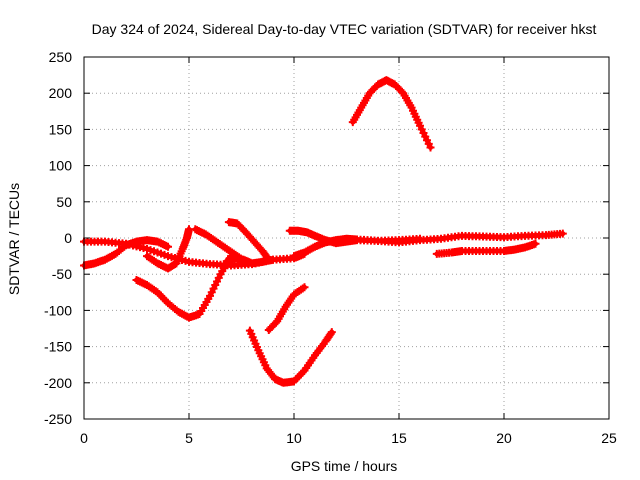 This screenshot has height=480, width=640. I want to click on y-tick-label: -200, so click(58, 383).